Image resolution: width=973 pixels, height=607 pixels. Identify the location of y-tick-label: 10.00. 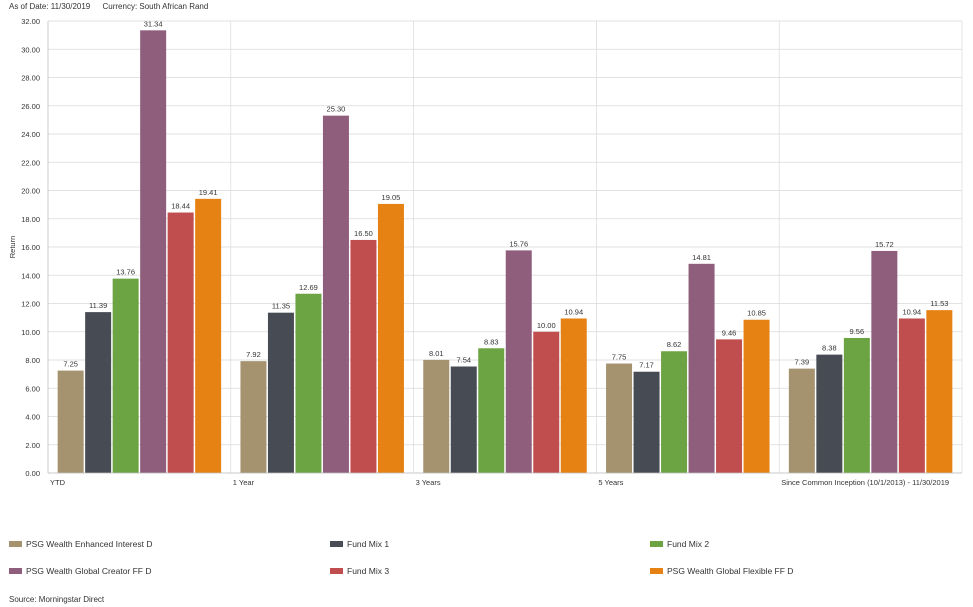
(30, 332).